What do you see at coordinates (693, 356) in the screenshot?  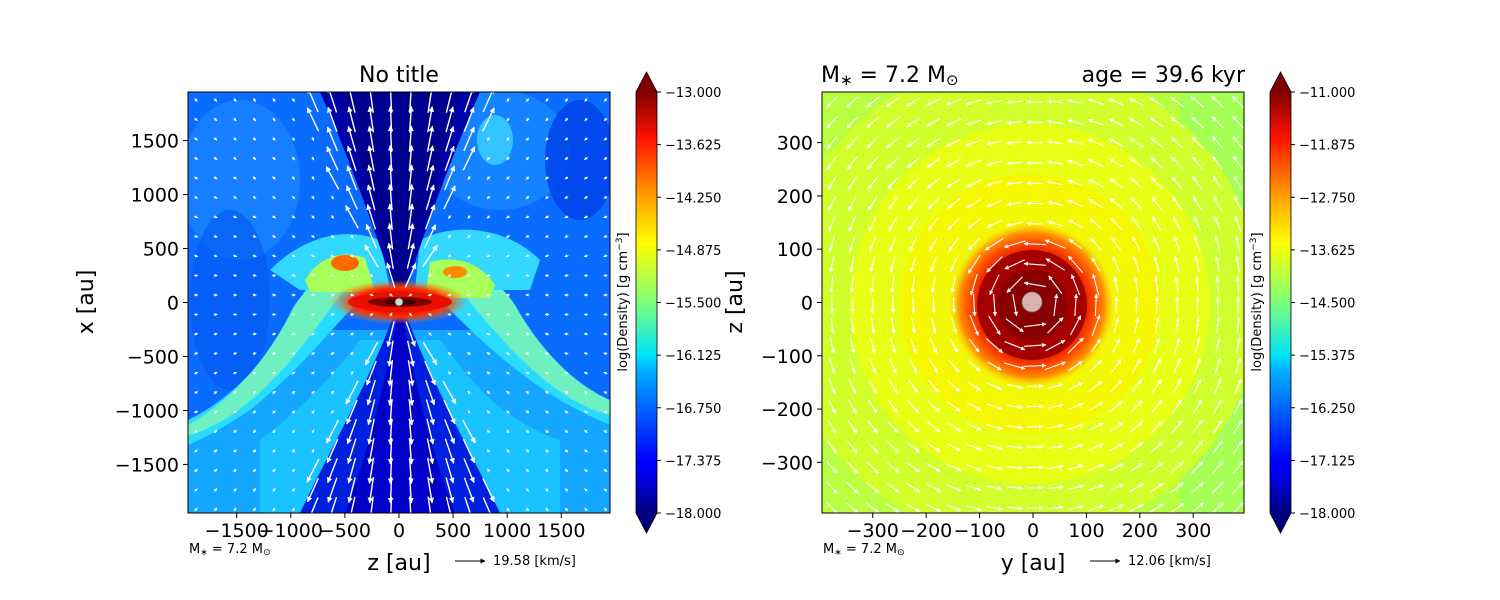 I see `left-colorbar-tick-label: −16.125` at bounding box center [693, 356].